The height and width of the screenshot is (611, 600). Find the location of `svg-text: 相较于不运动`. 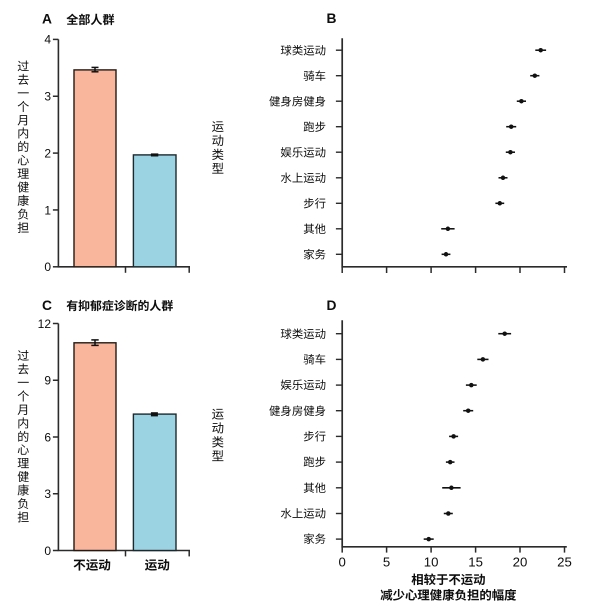

svg-text: 相较于不运动 is located at coordinates (448, 579).